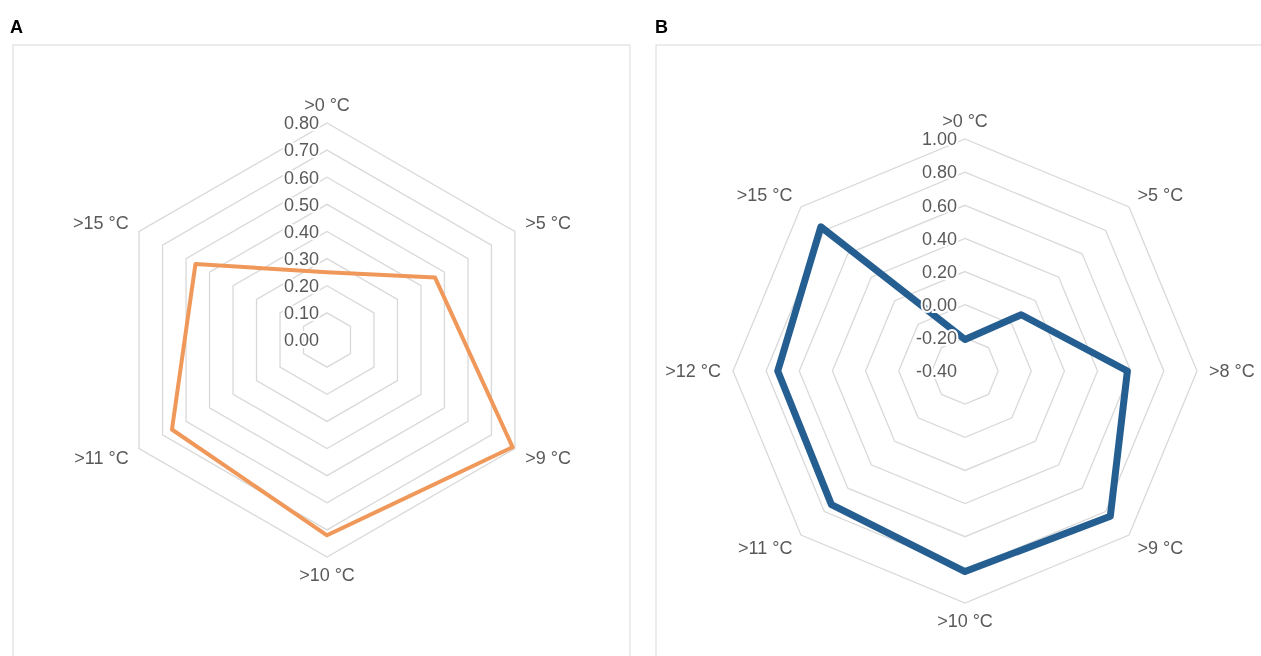  Describe the element at coordinates (693, 371) in the screenshot. I see `spoke-label: >12 °C` at that location.